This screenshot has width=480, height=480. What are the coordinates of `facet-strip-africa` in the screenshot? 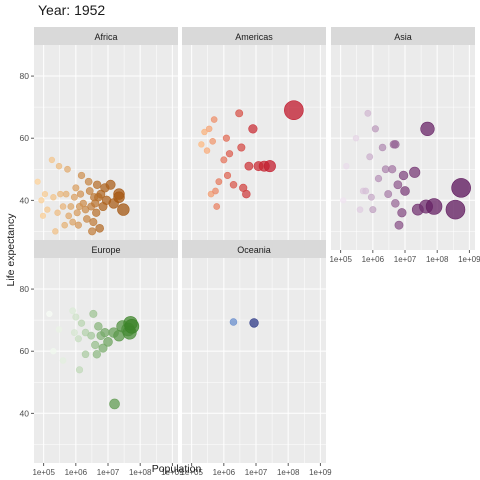 It's located at (106, 36).